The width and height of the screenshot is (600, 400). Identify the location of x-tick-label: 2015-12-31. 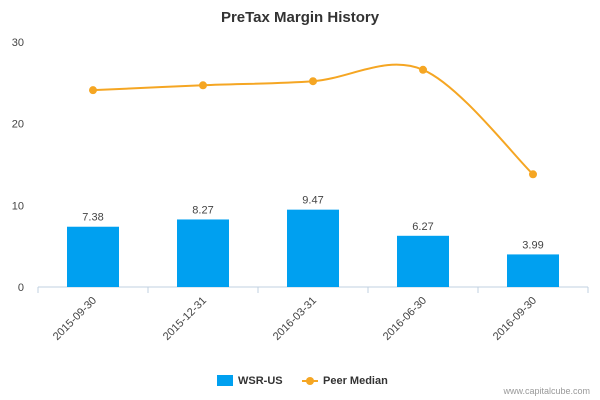
(185, 319).